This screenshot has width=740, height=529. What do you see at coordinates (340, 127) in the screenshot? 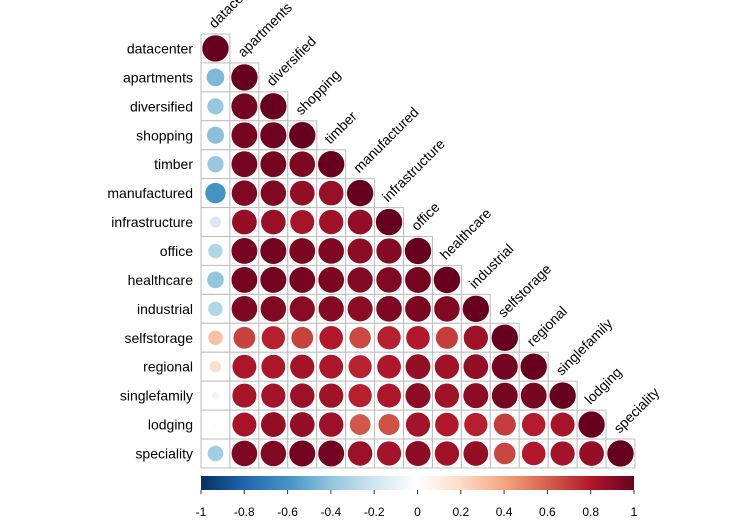
I see `column-label: timber` at bounding box center [340, 127].